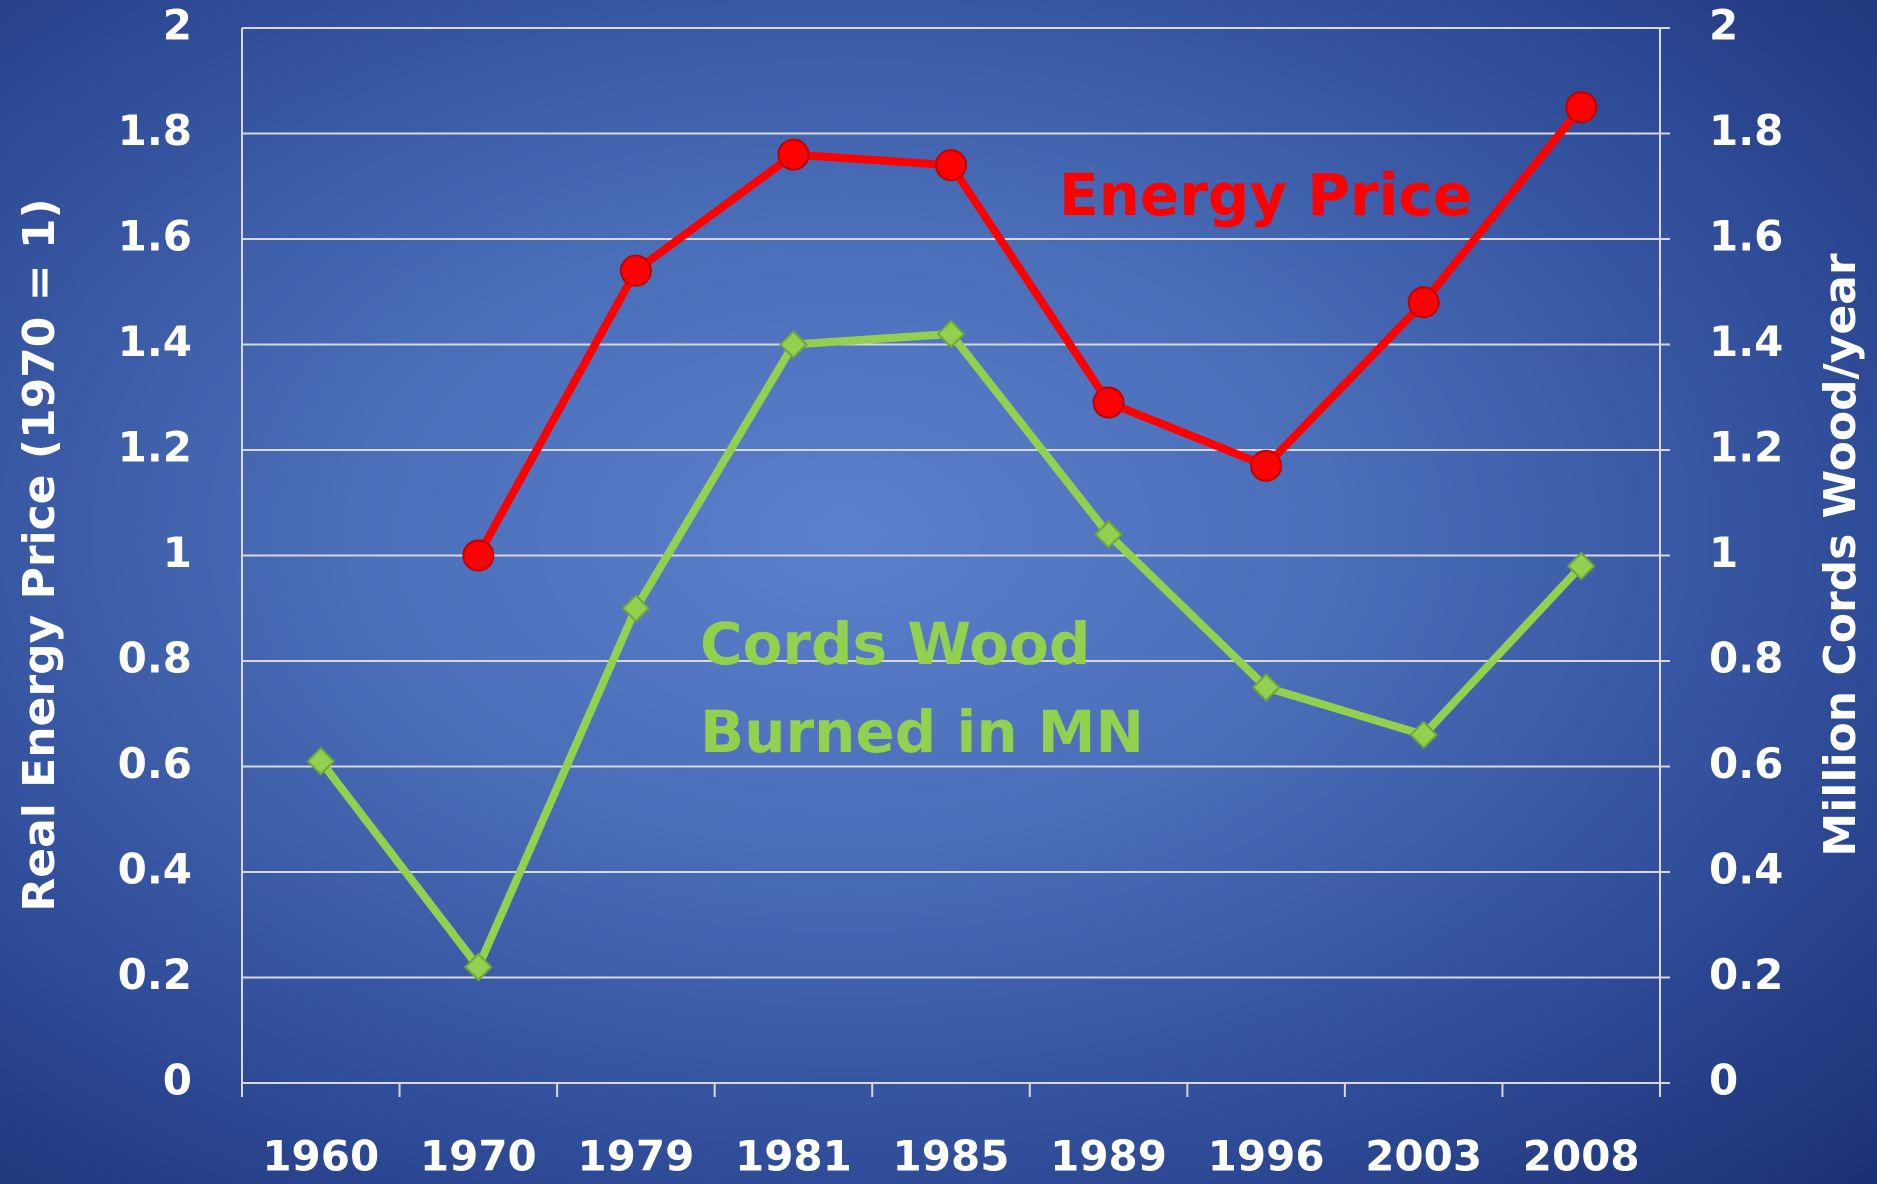 The image size is (1877, 1184). Describe the element at coordinates (922, 688) in the screenshot. I see `series-label: Cords Wood Burned in MN` at that location.